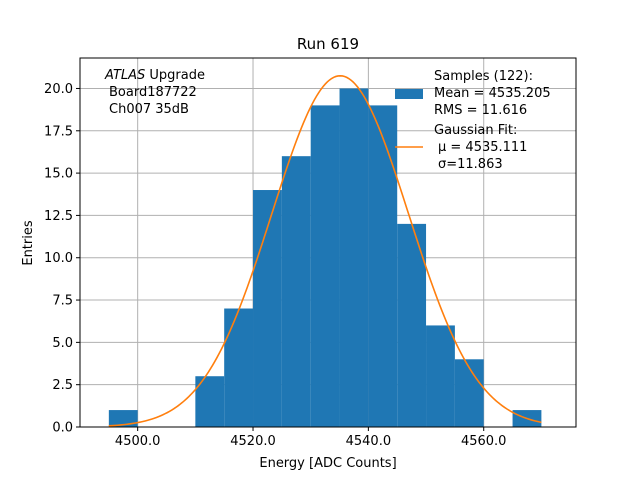 This screenshot has height=480, width=640. Describe the element at coordinates (149, 109) in the screenshot. I see `annotation-line-3: Ch007 35dB` at that location.